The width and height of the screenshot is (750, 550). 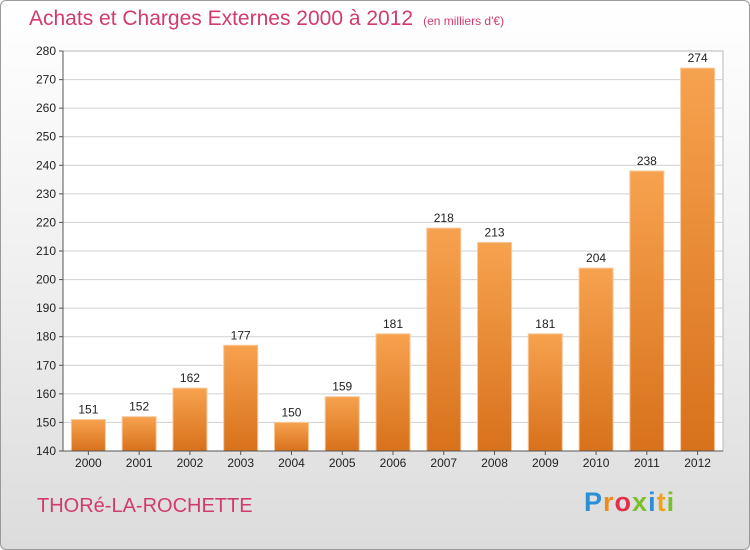 What do you see at coordinates (697, 463) in the screenshot?
I see `x-tick-label: 2012` at bounding box center [697, 463].